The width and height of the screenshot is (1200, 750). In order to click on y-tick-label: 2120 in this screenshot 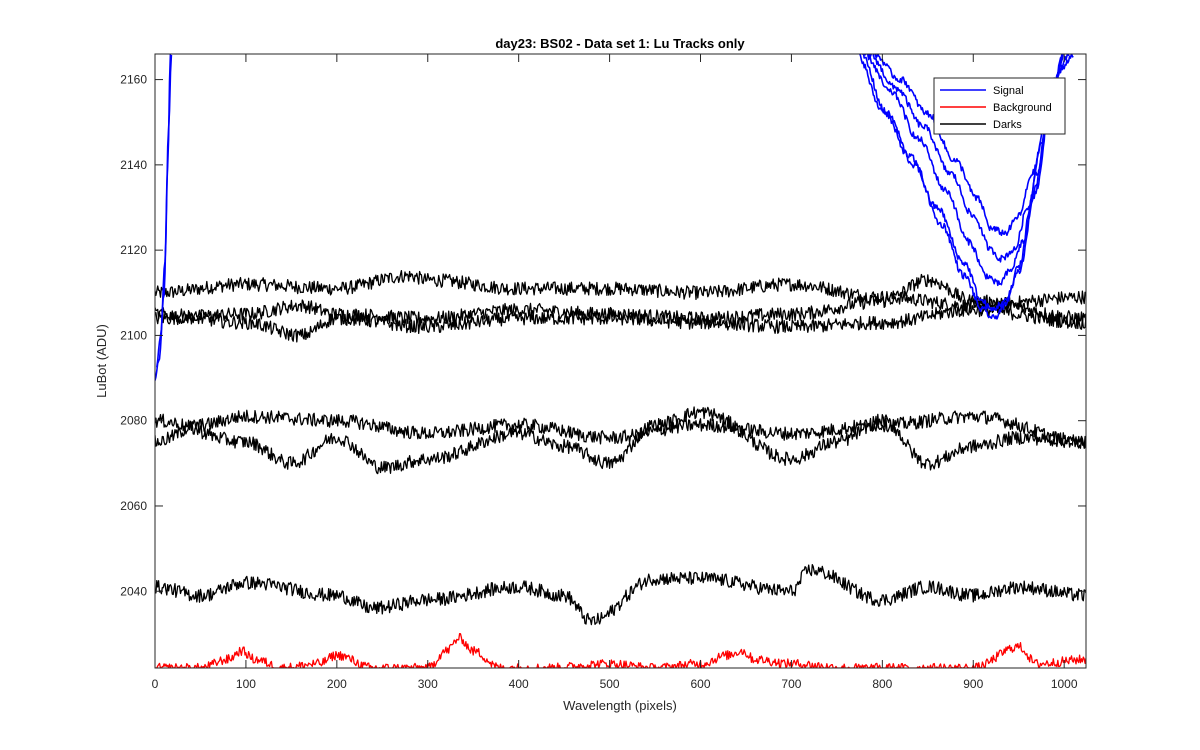, I will do `click(133, 250)`.